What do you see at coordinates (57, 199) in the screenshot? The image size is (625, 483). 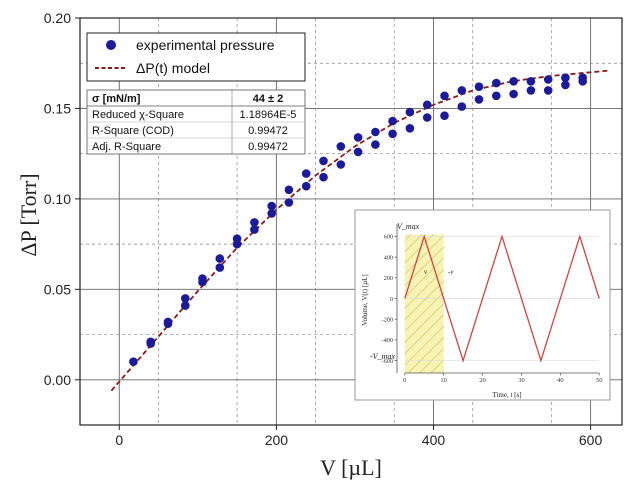 I see `y-tick-label: 0.10` at bounding box center [57, 199].